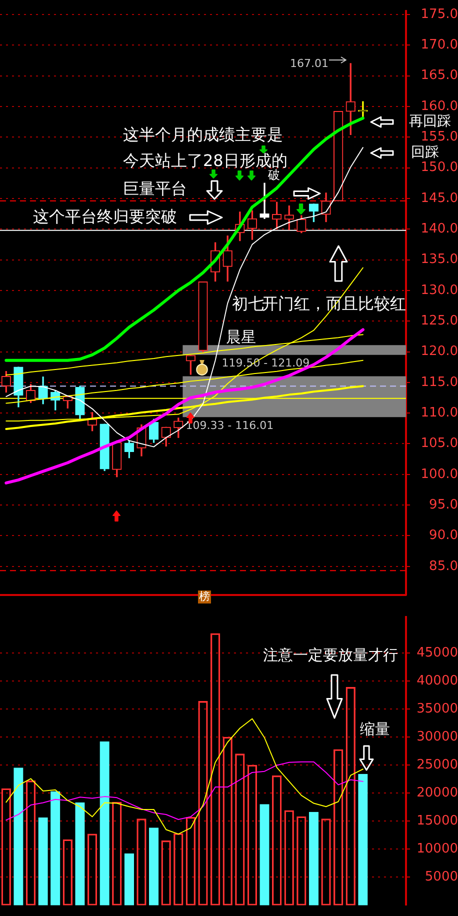 The width and height of the screenshot is (458, 916). What do you see at coordinates (443, 566) in the screenshot?
I see `y-tick-label: 85.0` at bounding box center [443, 566].